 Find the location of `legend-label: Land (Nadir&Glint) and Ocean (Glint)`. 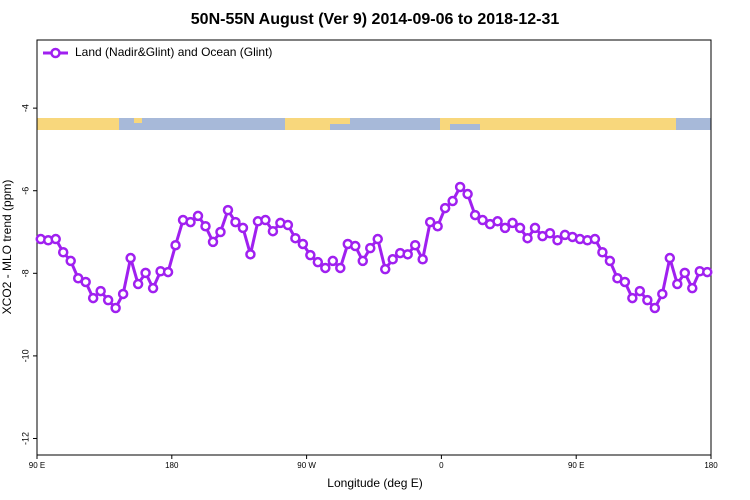

legend-label: Land (Nadir&Glint) and Ocean (Glint) is located at coordinates (173, 52).